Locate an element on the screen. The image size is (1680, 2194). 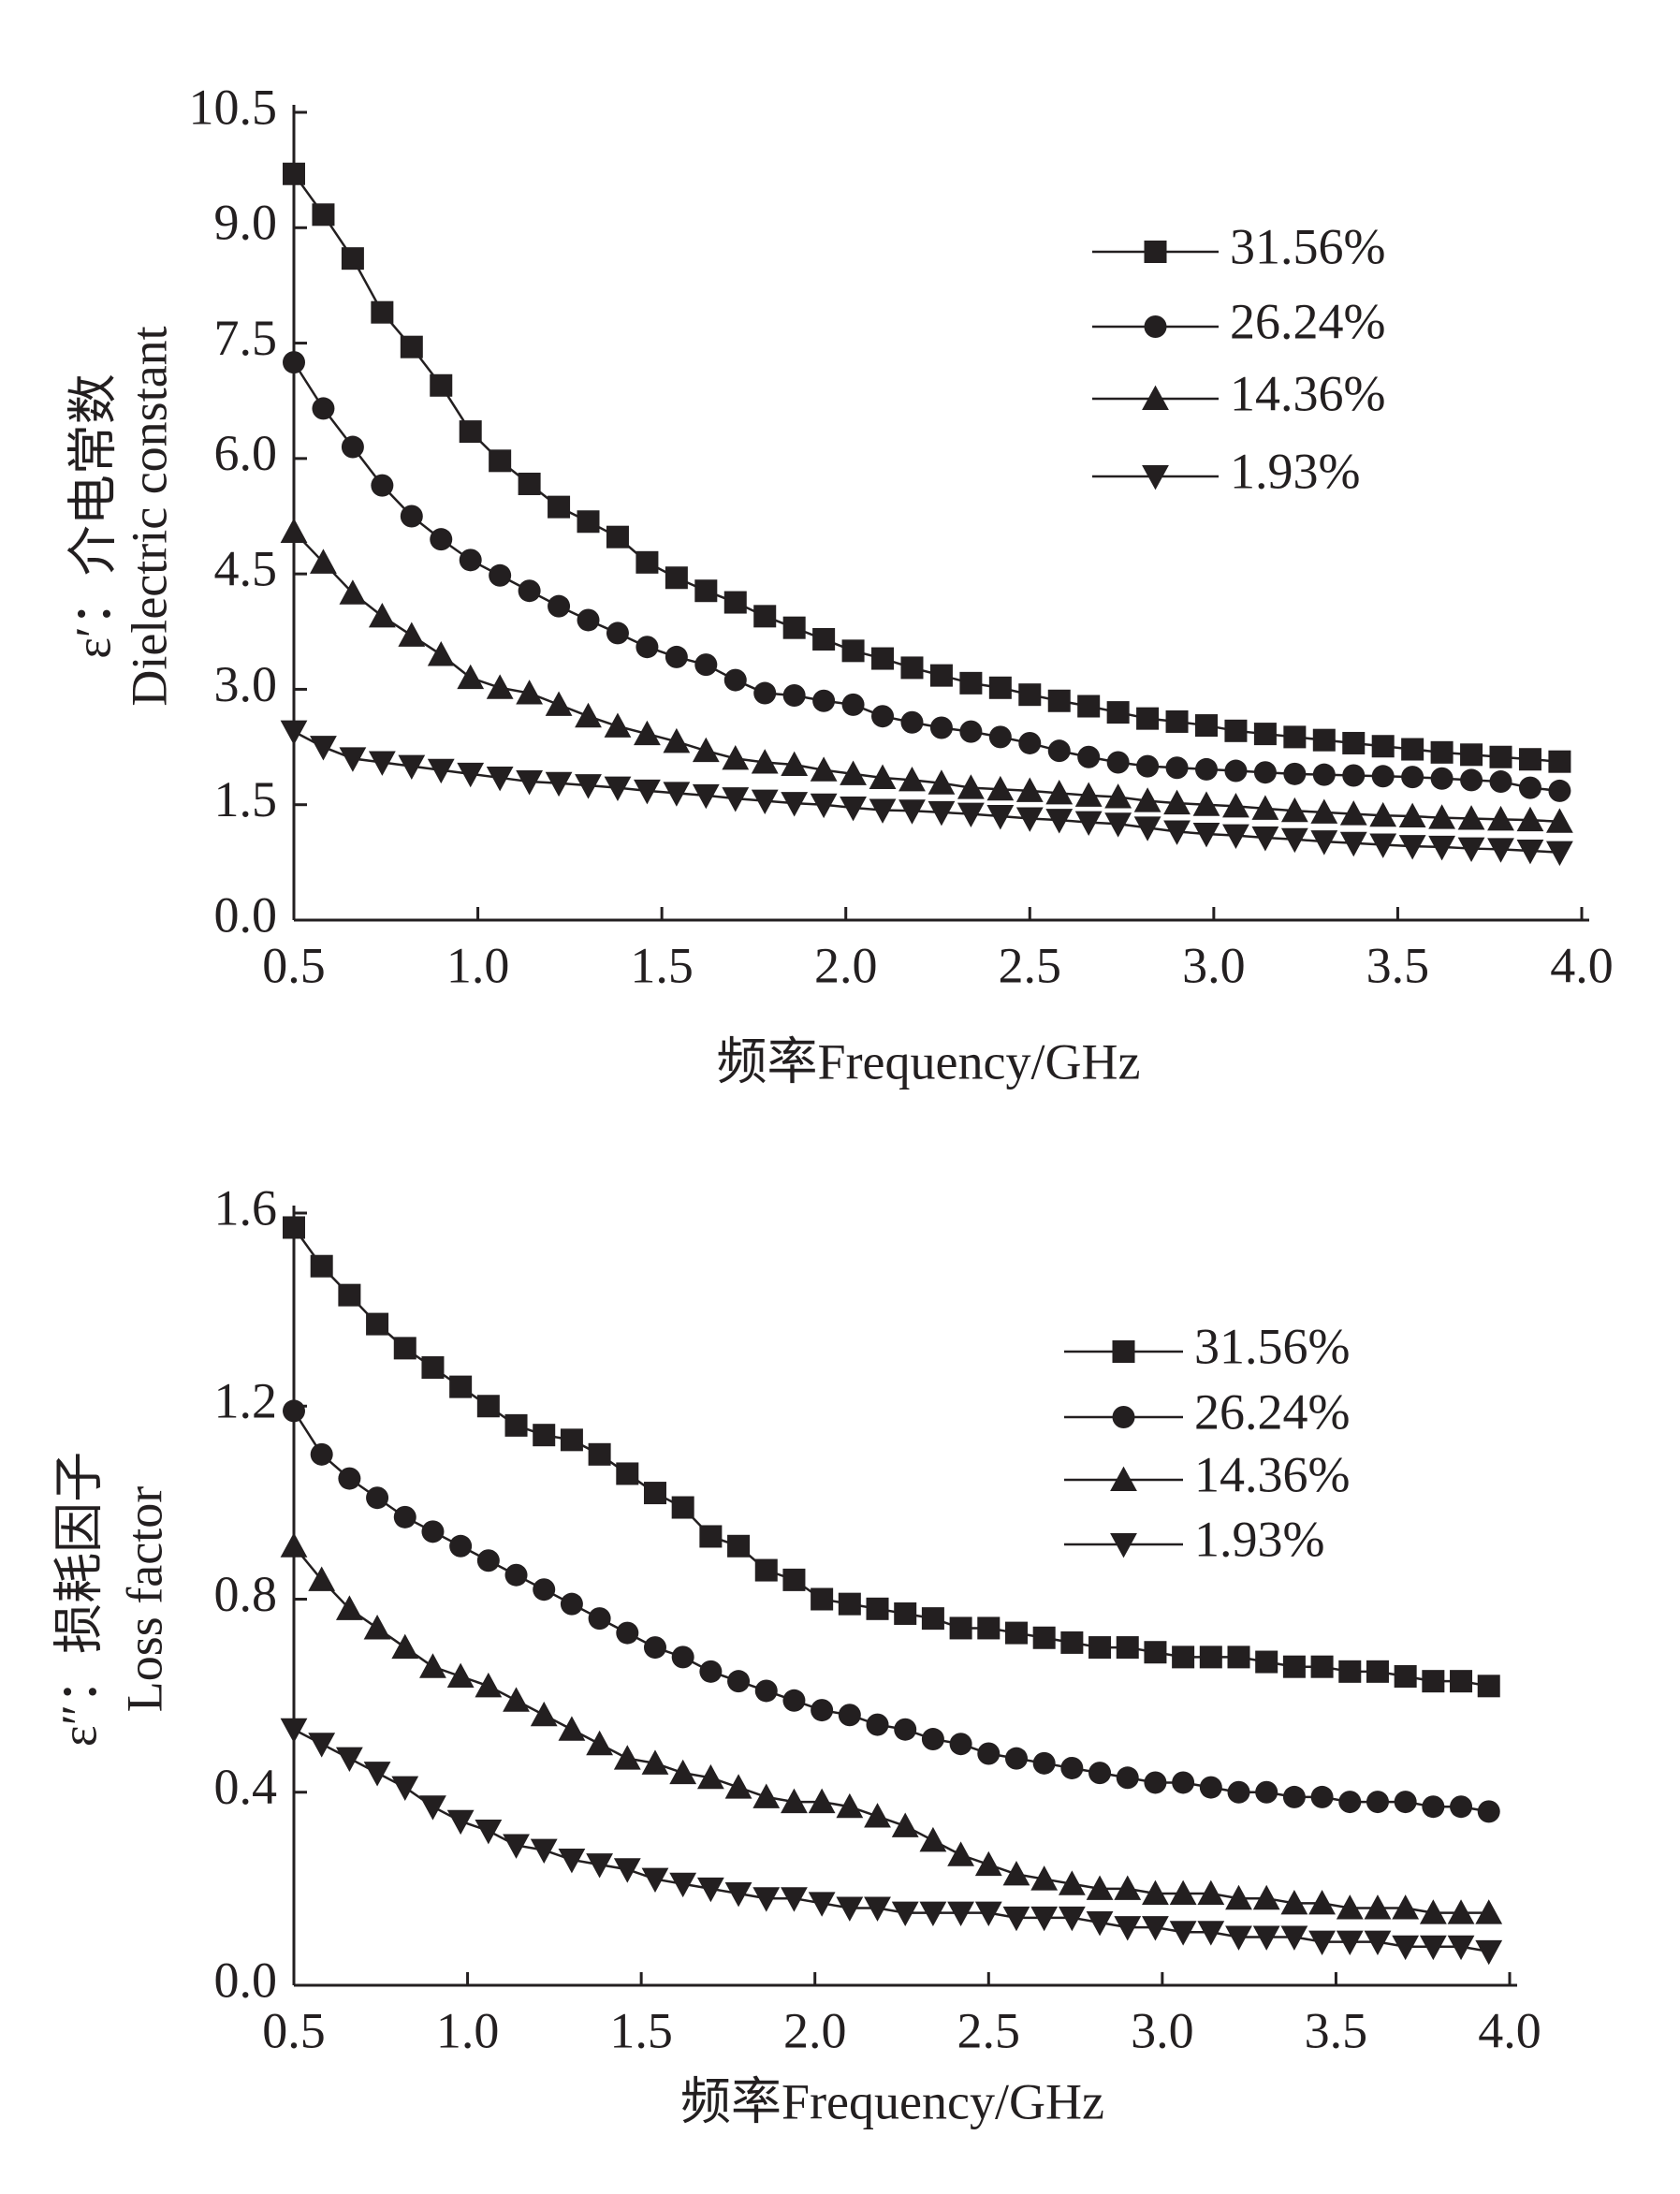
x-axis-label: 频率Frequency/GHz is located at coordinates (929, 1061).